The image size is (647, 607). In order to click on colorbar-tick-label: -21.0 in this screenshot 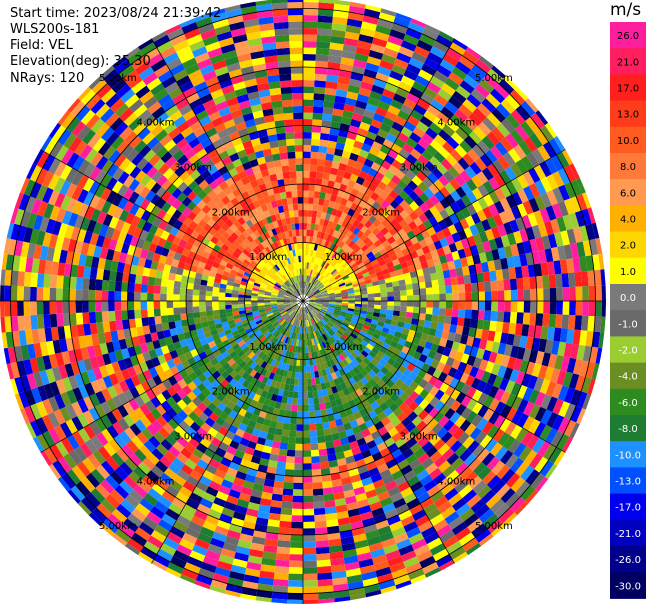, I will do `click(628, 534)`.